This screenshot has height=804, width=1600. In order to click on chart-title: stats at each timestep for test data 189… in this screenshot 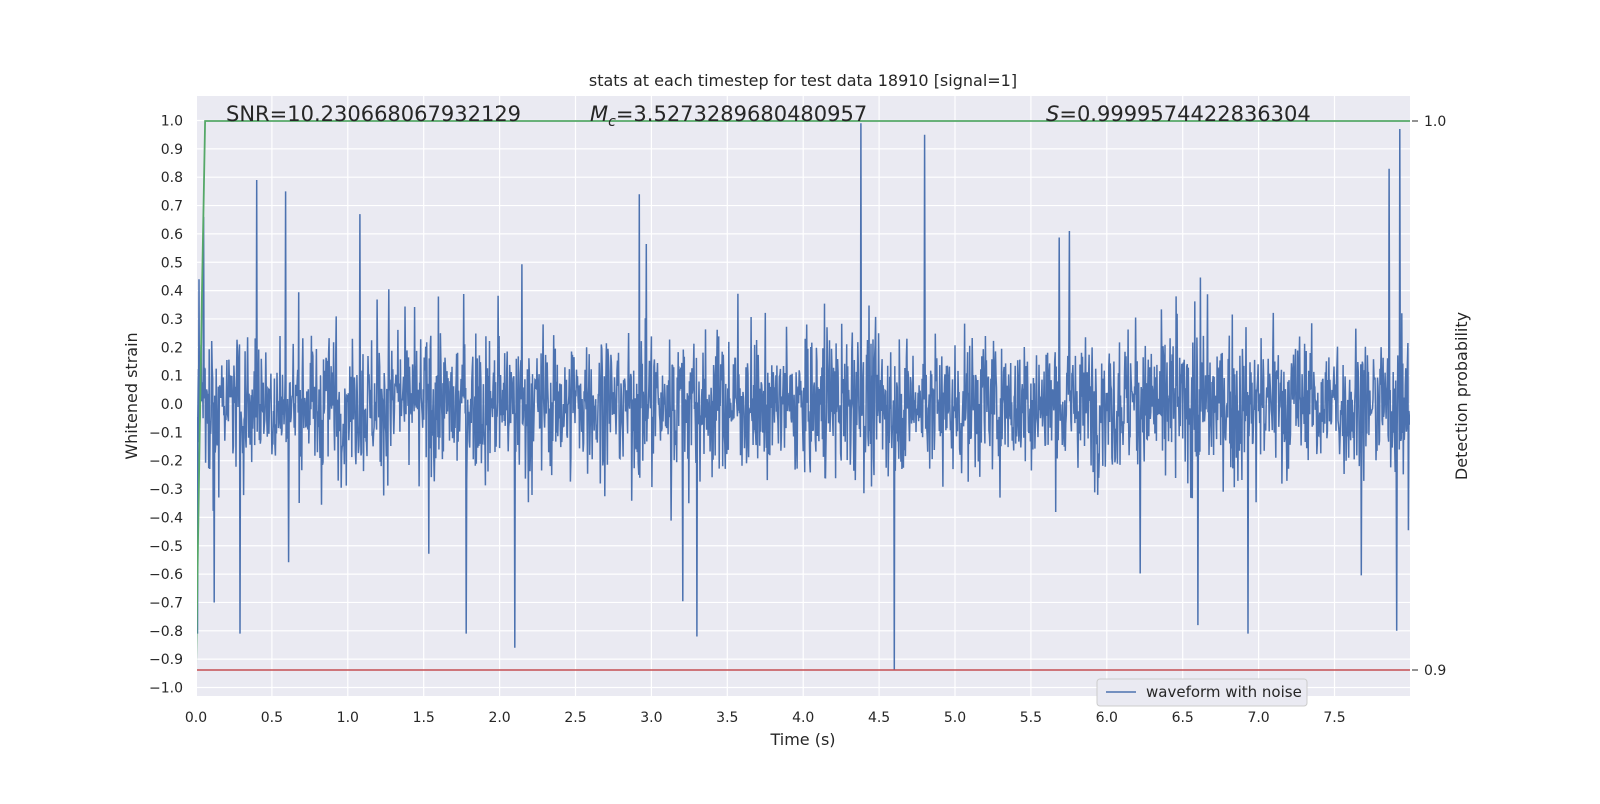, I will do `click(803, 80)`.